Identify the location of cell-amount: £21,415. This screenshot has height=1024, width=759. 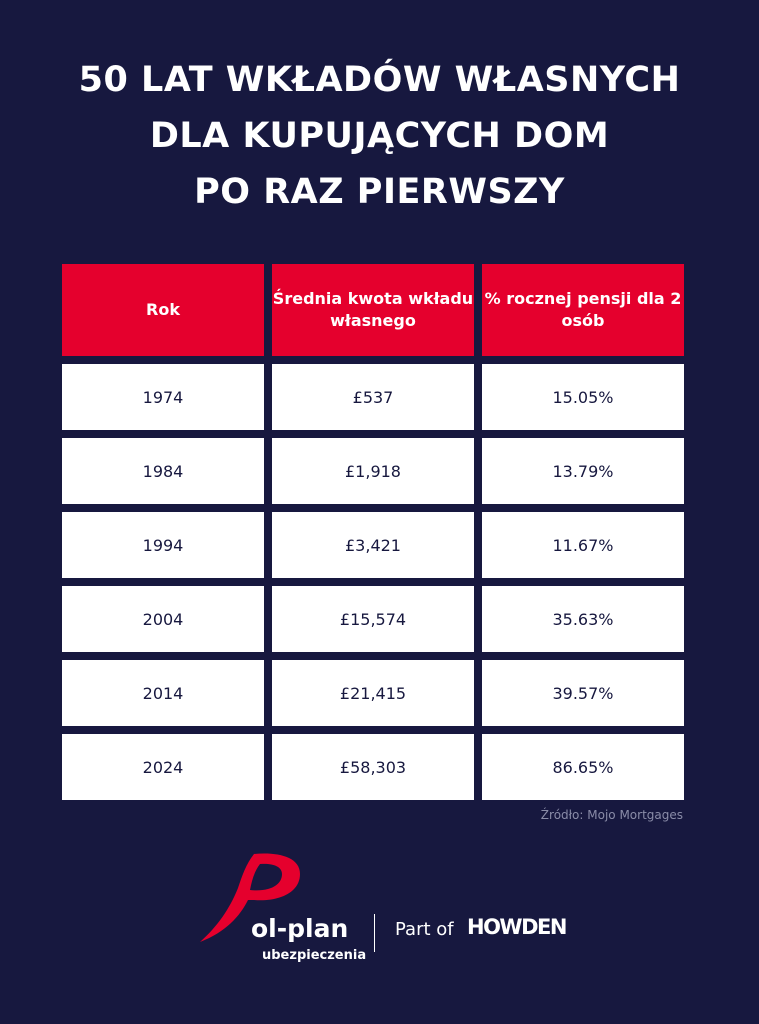
(373, 693).